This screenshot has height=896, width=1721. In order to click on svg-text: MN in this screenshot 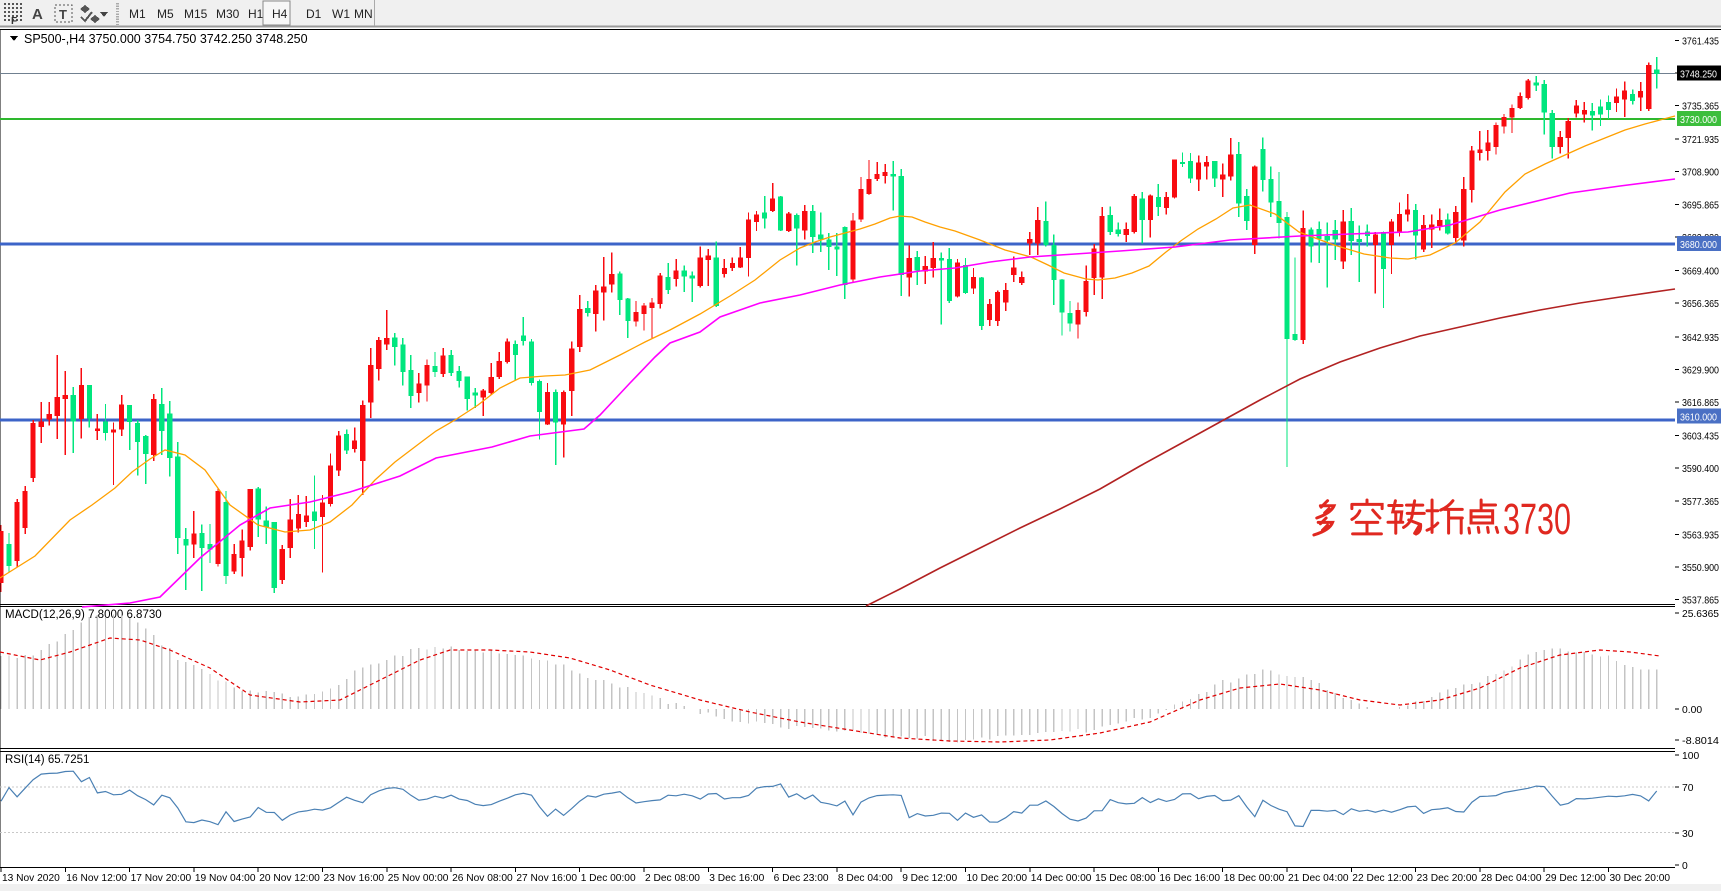, I will do `click(363, 14)`.